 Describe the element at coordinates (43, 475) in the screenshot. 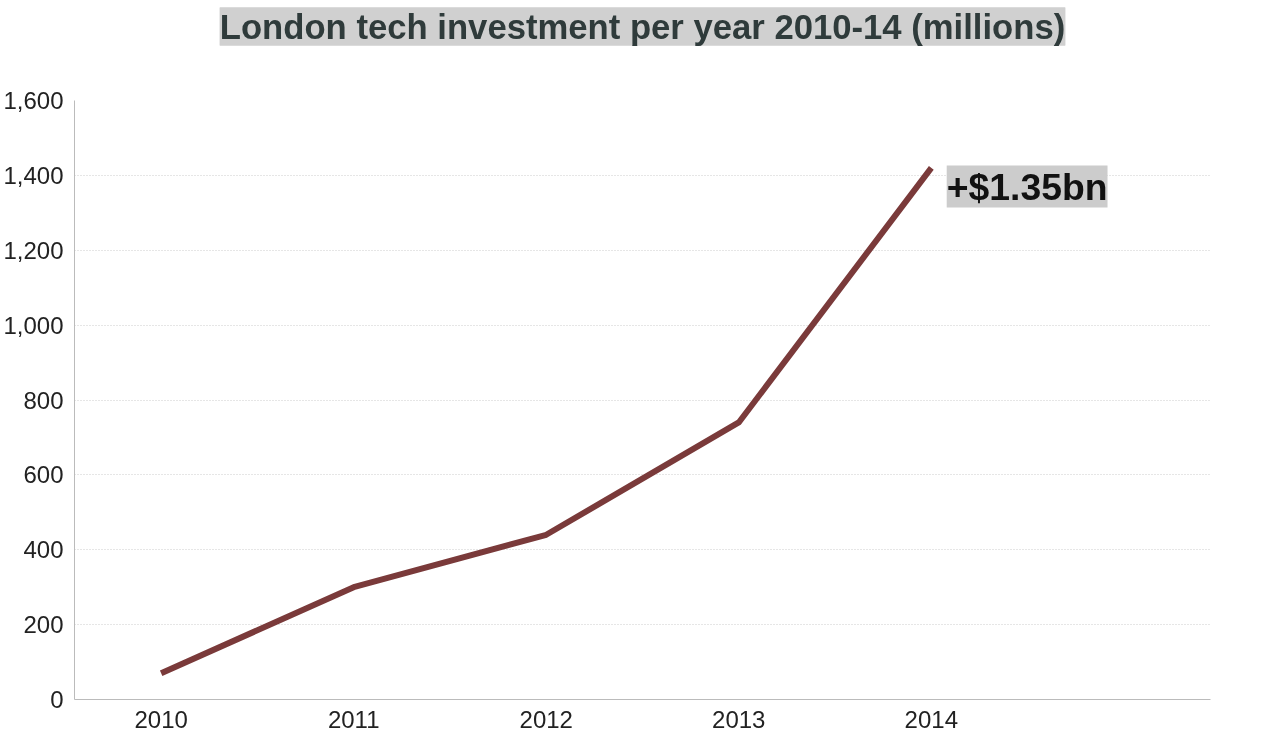

I see `y-tick-label: 600` at that location.